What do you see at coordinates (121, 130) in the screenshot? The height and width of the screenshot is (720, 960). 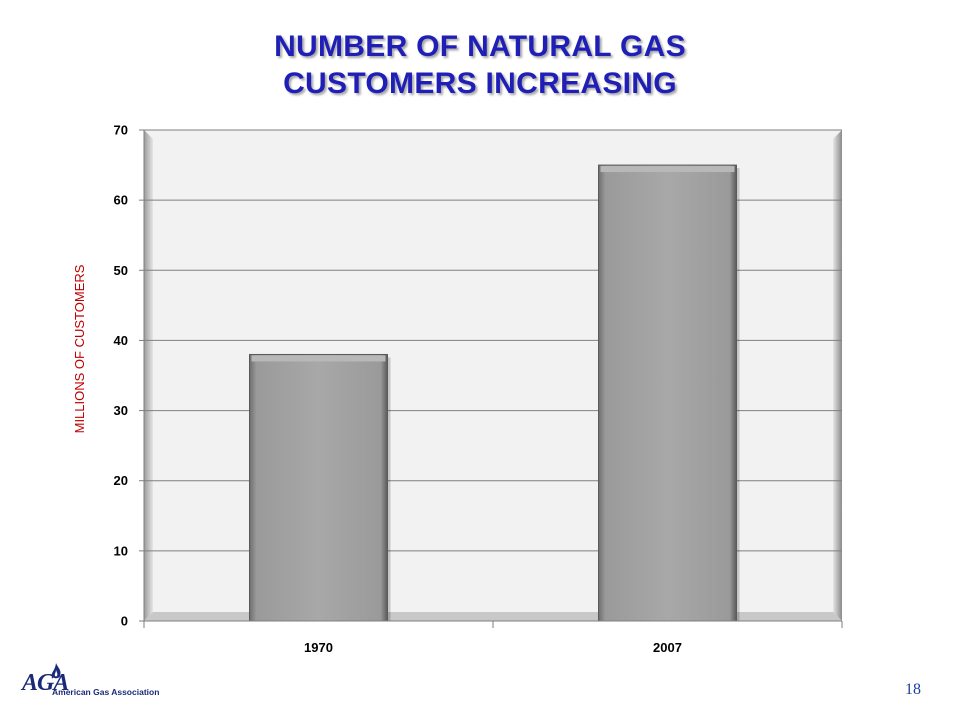 I see `y-tick-label: 70` at bounding box center [121, 130].